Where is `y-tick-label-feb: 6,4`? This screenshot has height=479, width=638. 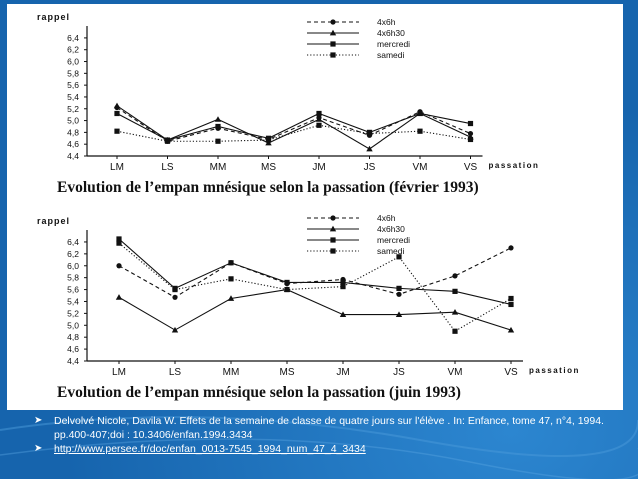 y-tick-label-feb: 6,4 is located at coordinates (73, 38).